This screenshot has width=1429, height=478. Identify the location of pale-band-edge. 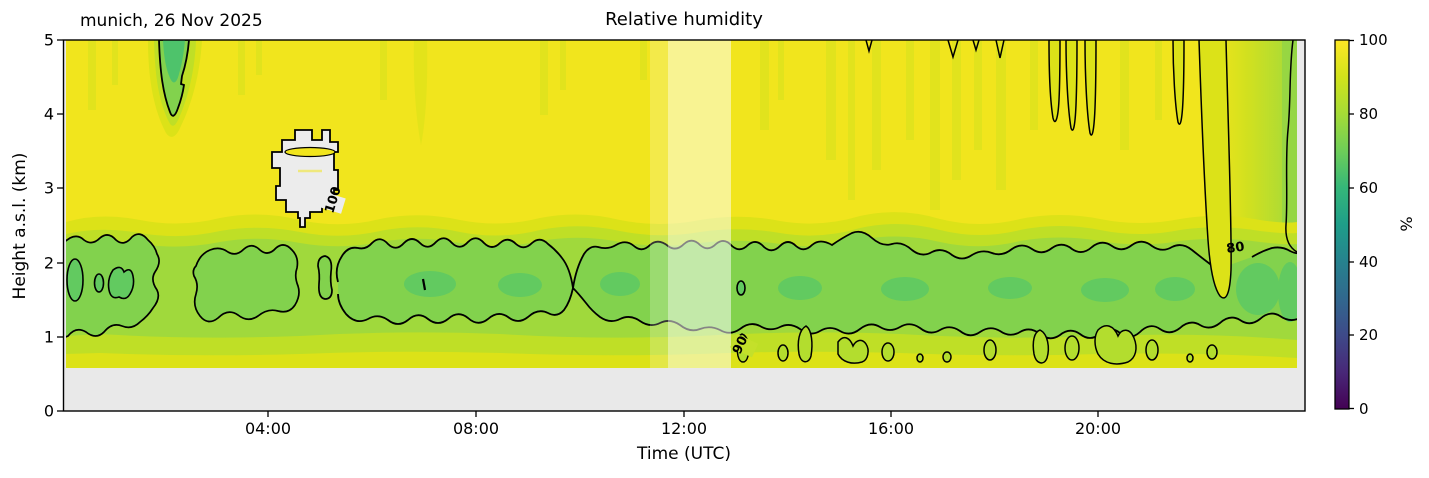
(659, 204).